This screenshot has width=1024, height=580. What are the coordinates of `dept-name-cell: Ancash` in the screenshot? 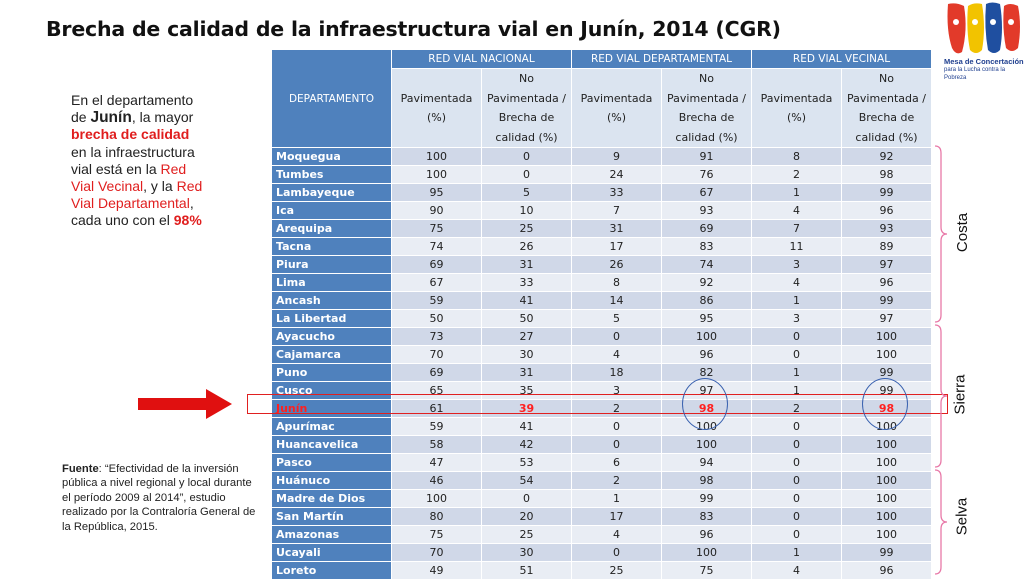 It's located at (331, 300).